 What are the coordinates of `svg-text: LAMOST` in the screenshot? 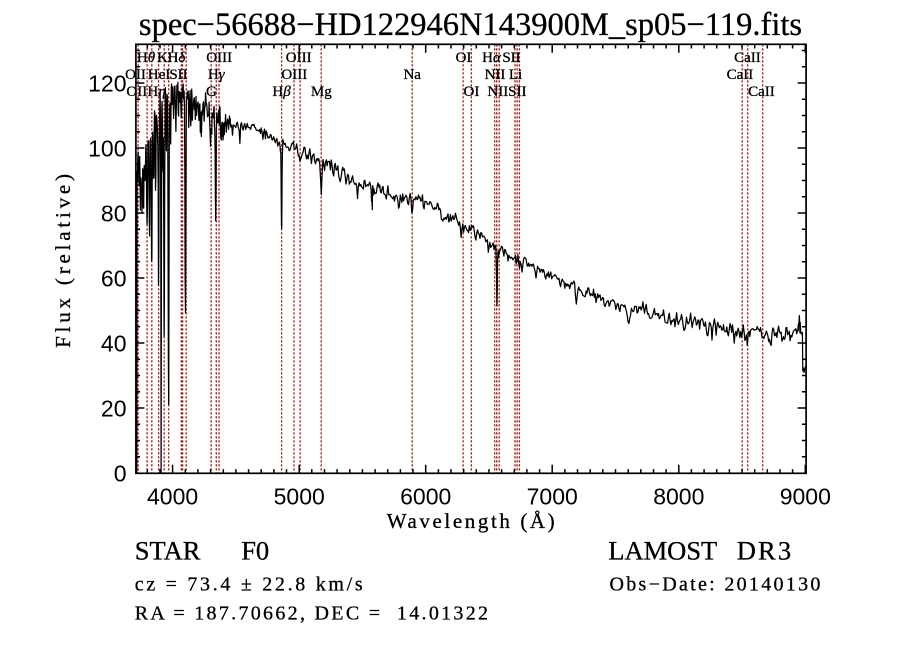 It's located at (662, 551).